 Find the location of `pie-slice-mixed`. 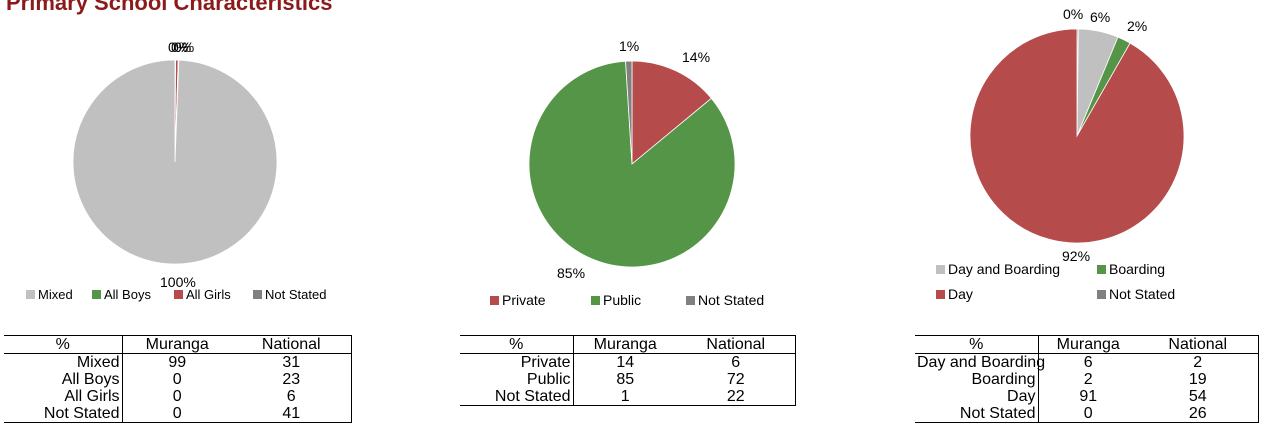

pie-slice-mixed is located at coordinates (175, 162).